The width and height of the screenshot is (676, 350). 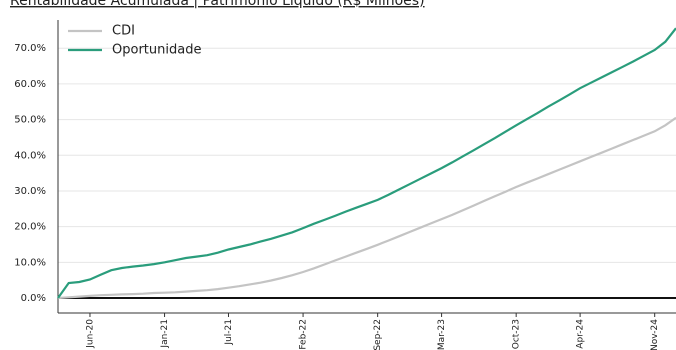 What do you see at coordinates (581, 334) in the screenshot?
I see `x-tick-label: Apr-24` at bounding box center [581, 334].